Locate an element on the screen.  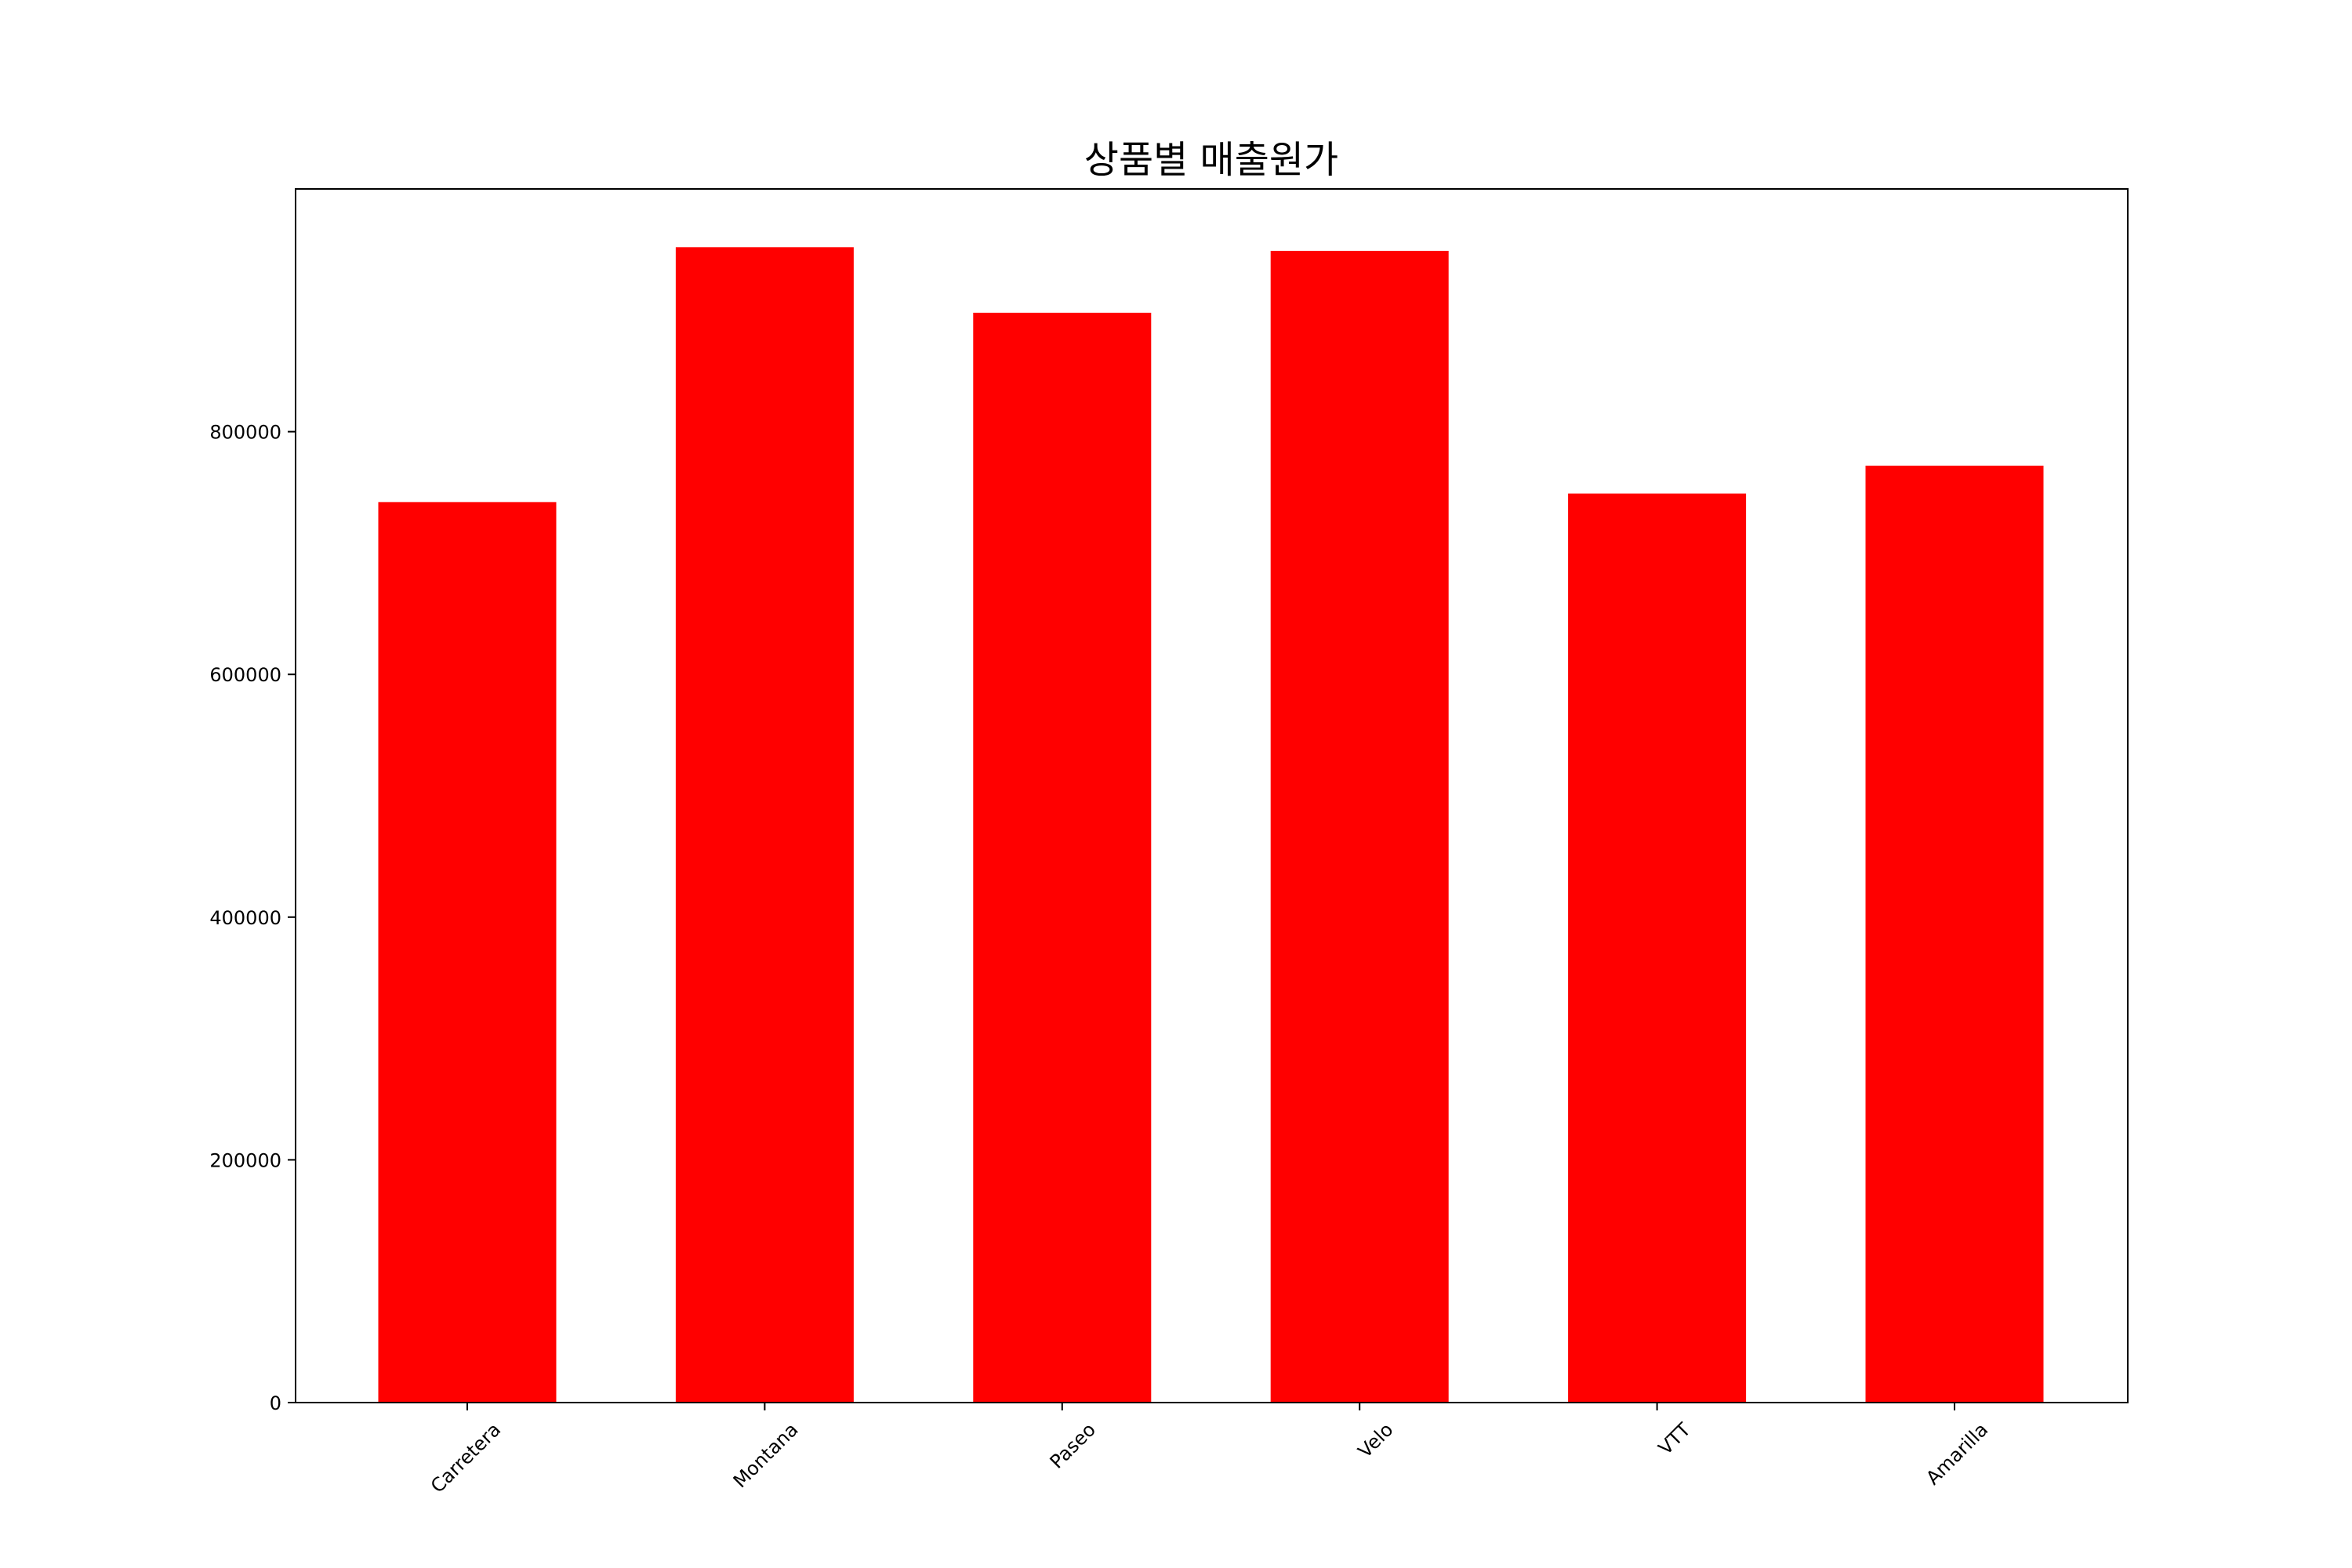
x-tick-label: VTT is located at coordinates (1675, 1438).